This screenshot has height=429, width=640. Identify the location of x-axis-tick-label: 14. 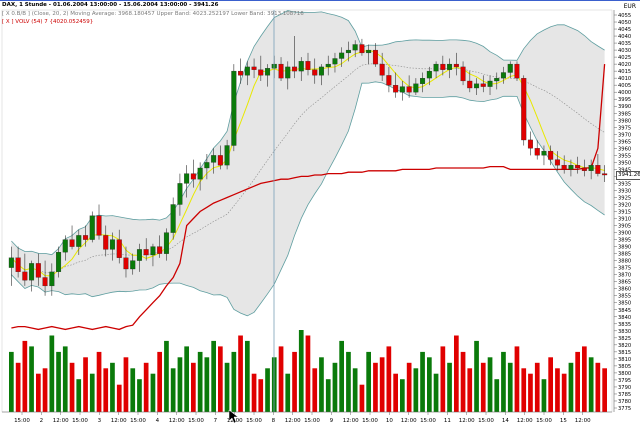
(505, 421).